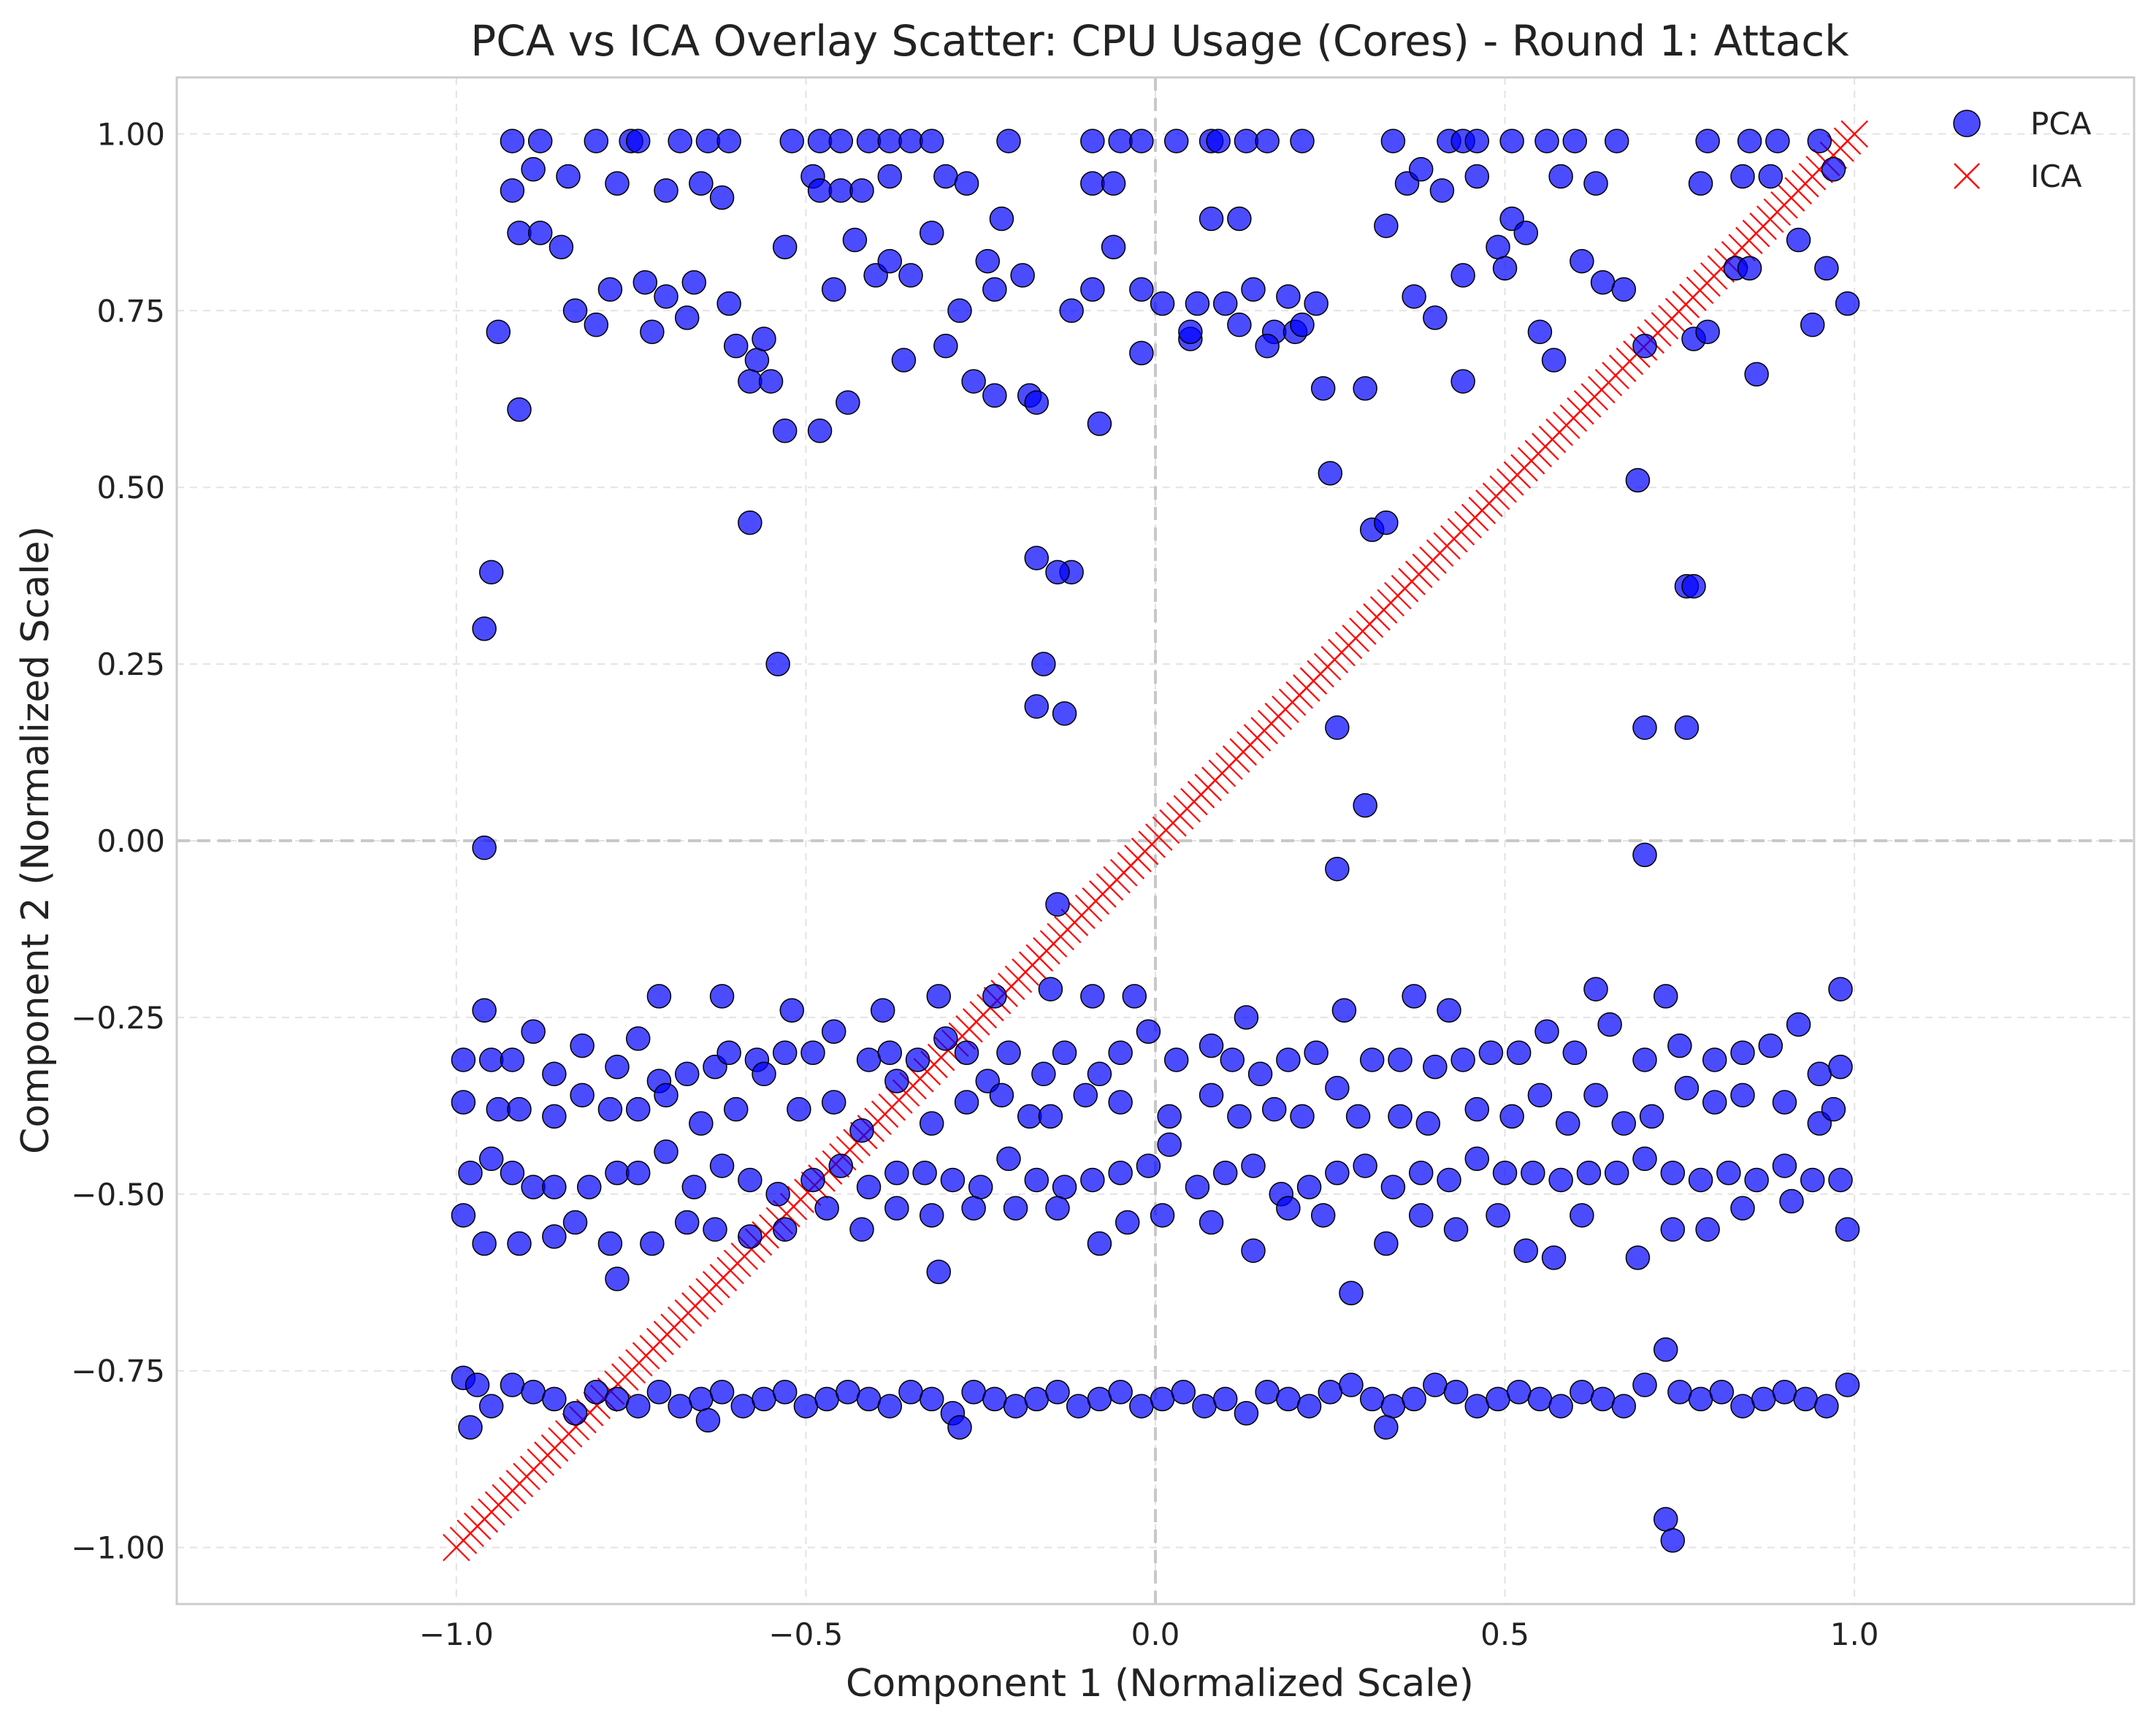 Image resolution: width=2156 pixels, height=1718 pixels. I want to click on ica-point, so click(1854, 134).